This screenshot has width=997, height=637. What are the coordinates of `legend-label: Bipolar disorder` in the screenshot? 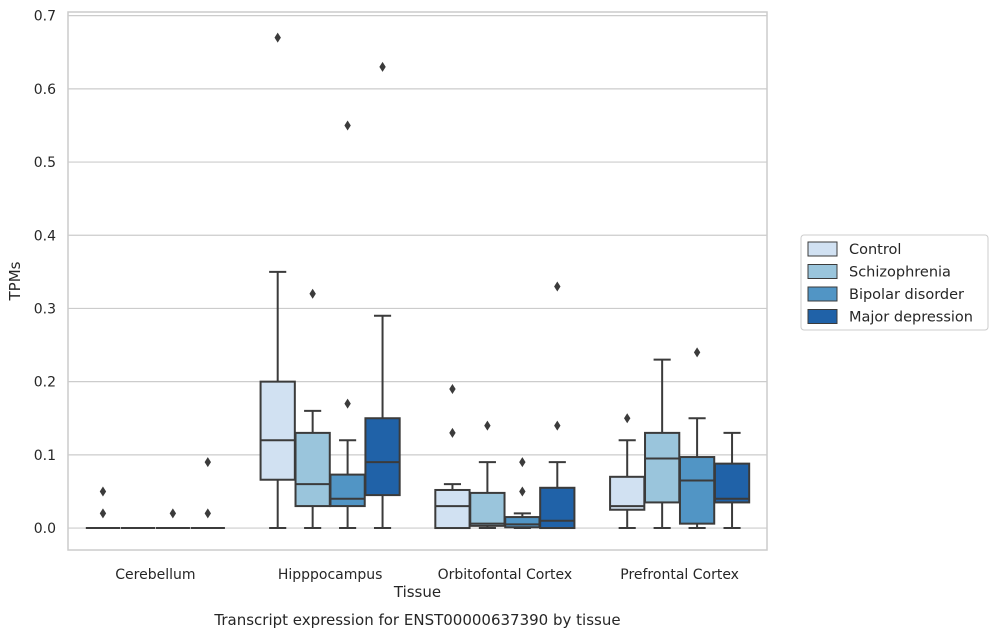 It's located at (906, 295).